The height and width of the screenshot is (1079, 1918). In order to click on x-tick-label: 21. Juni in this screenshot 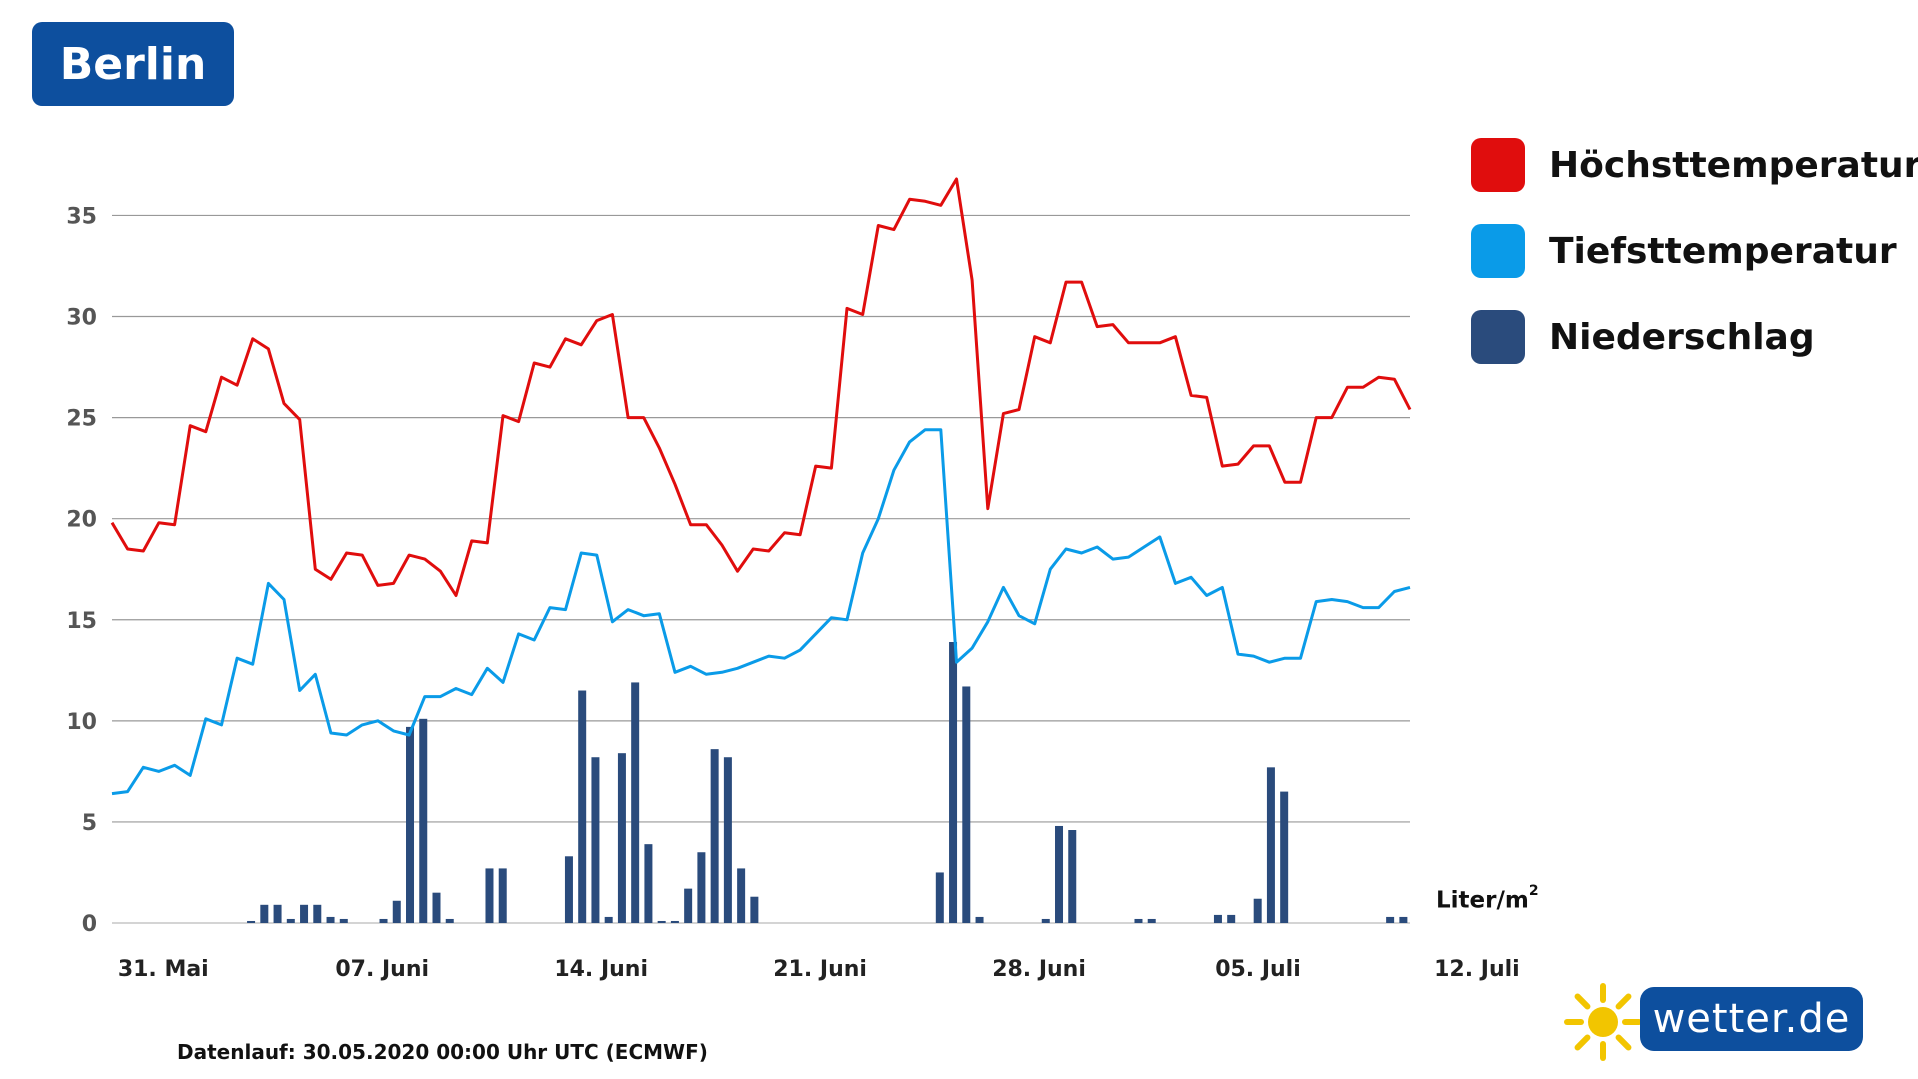, I will do `click(820, 969)`.